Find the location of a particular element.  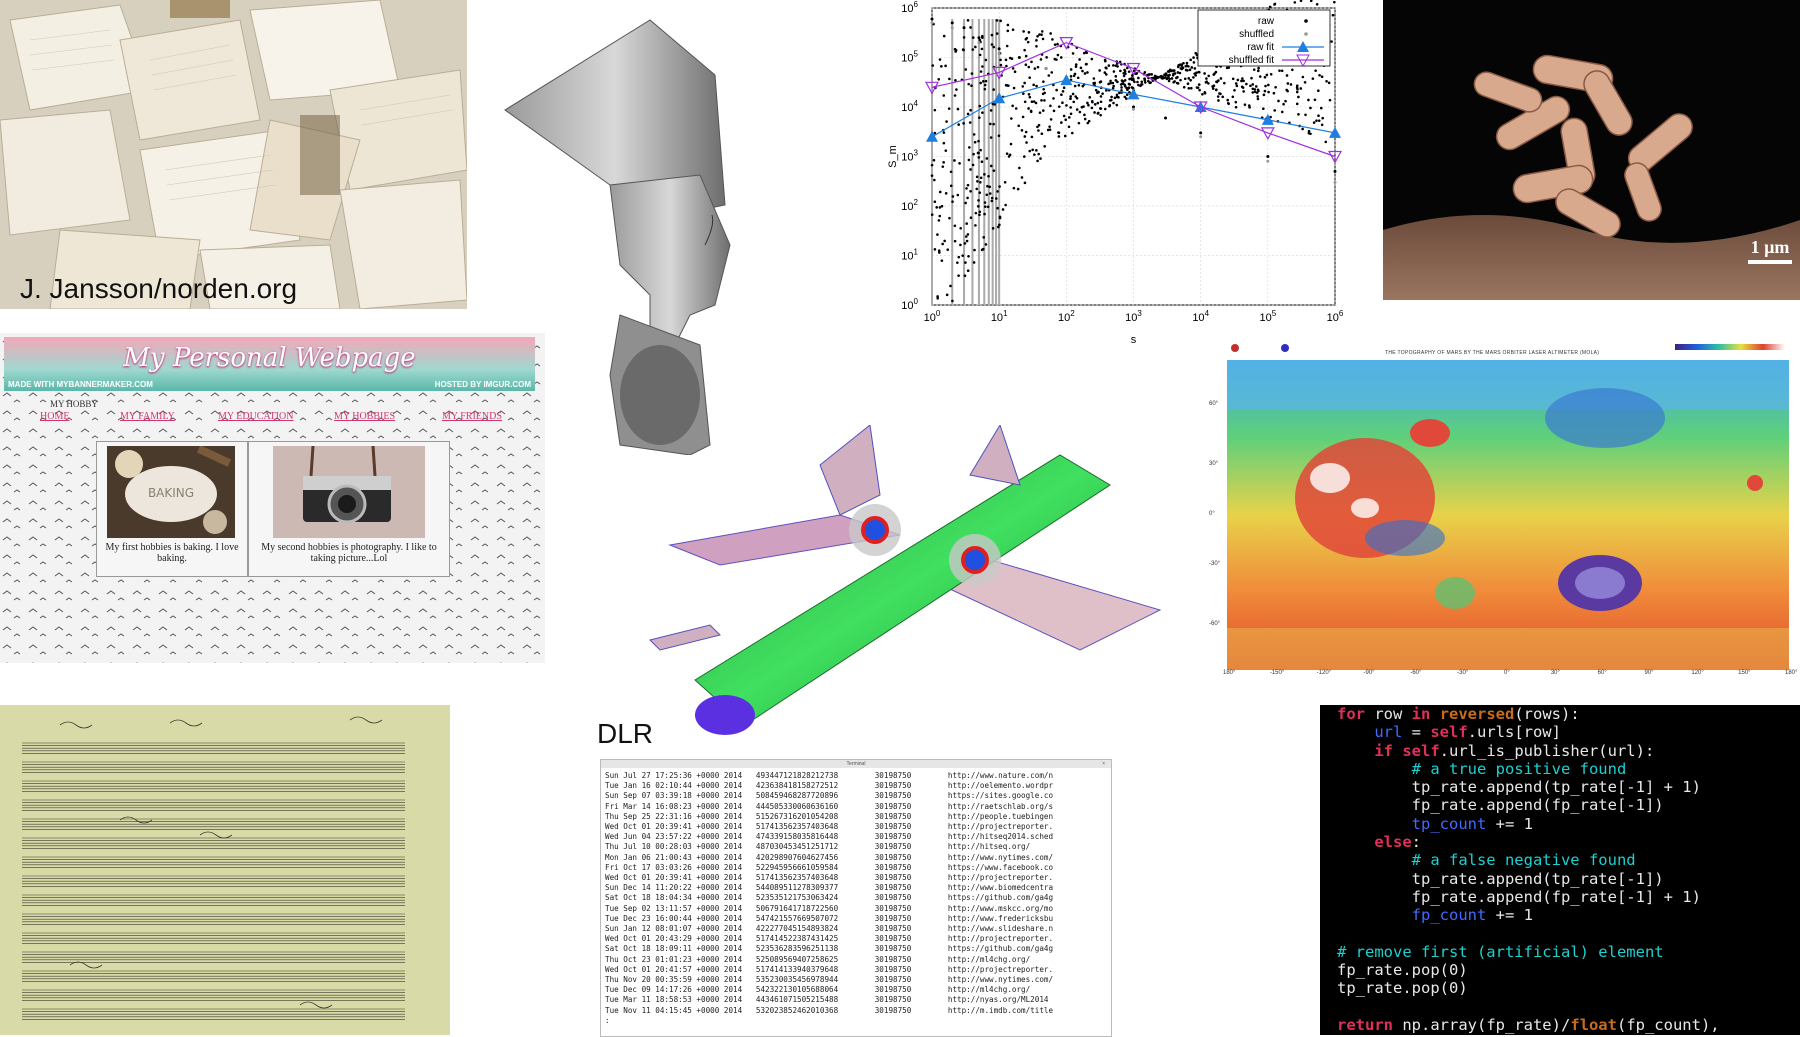

lat-label: 30° is located at coordinates (1213, 464).